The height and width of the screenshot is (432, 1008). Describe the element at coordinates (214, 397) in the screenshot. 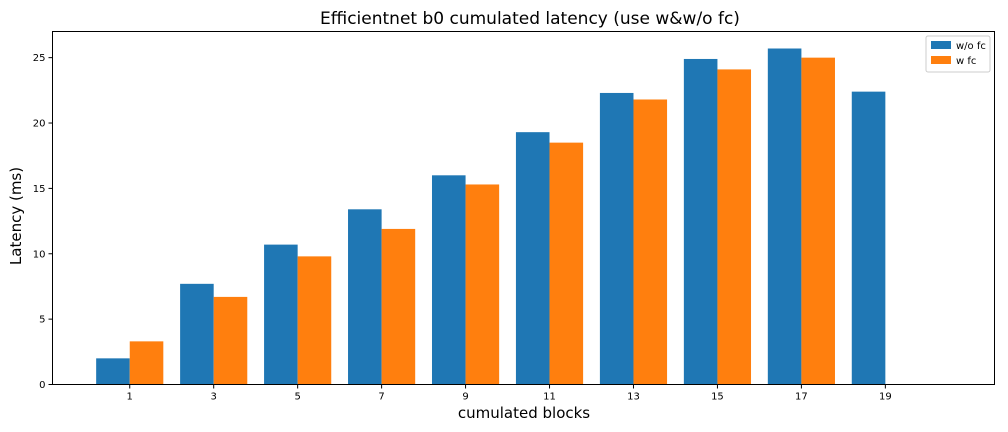

I see `x-tick-label-3: 3` at that location.